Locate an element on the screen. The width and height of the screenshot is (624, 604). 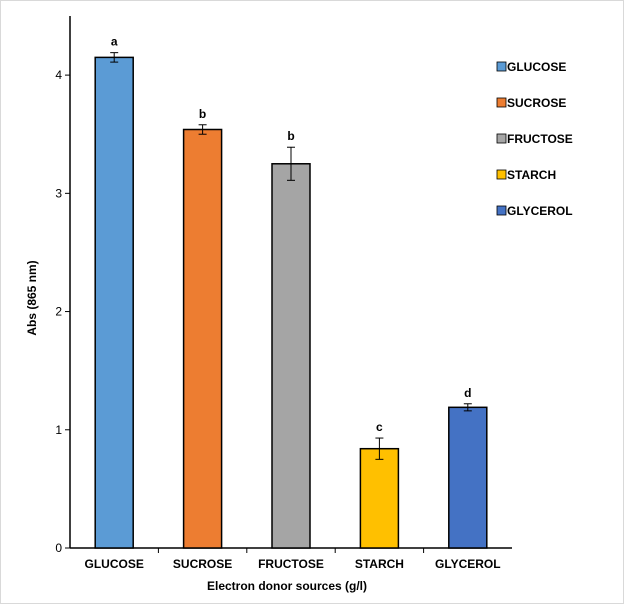
legend-label: GLUCOSE is located at coordinates (536, 67).